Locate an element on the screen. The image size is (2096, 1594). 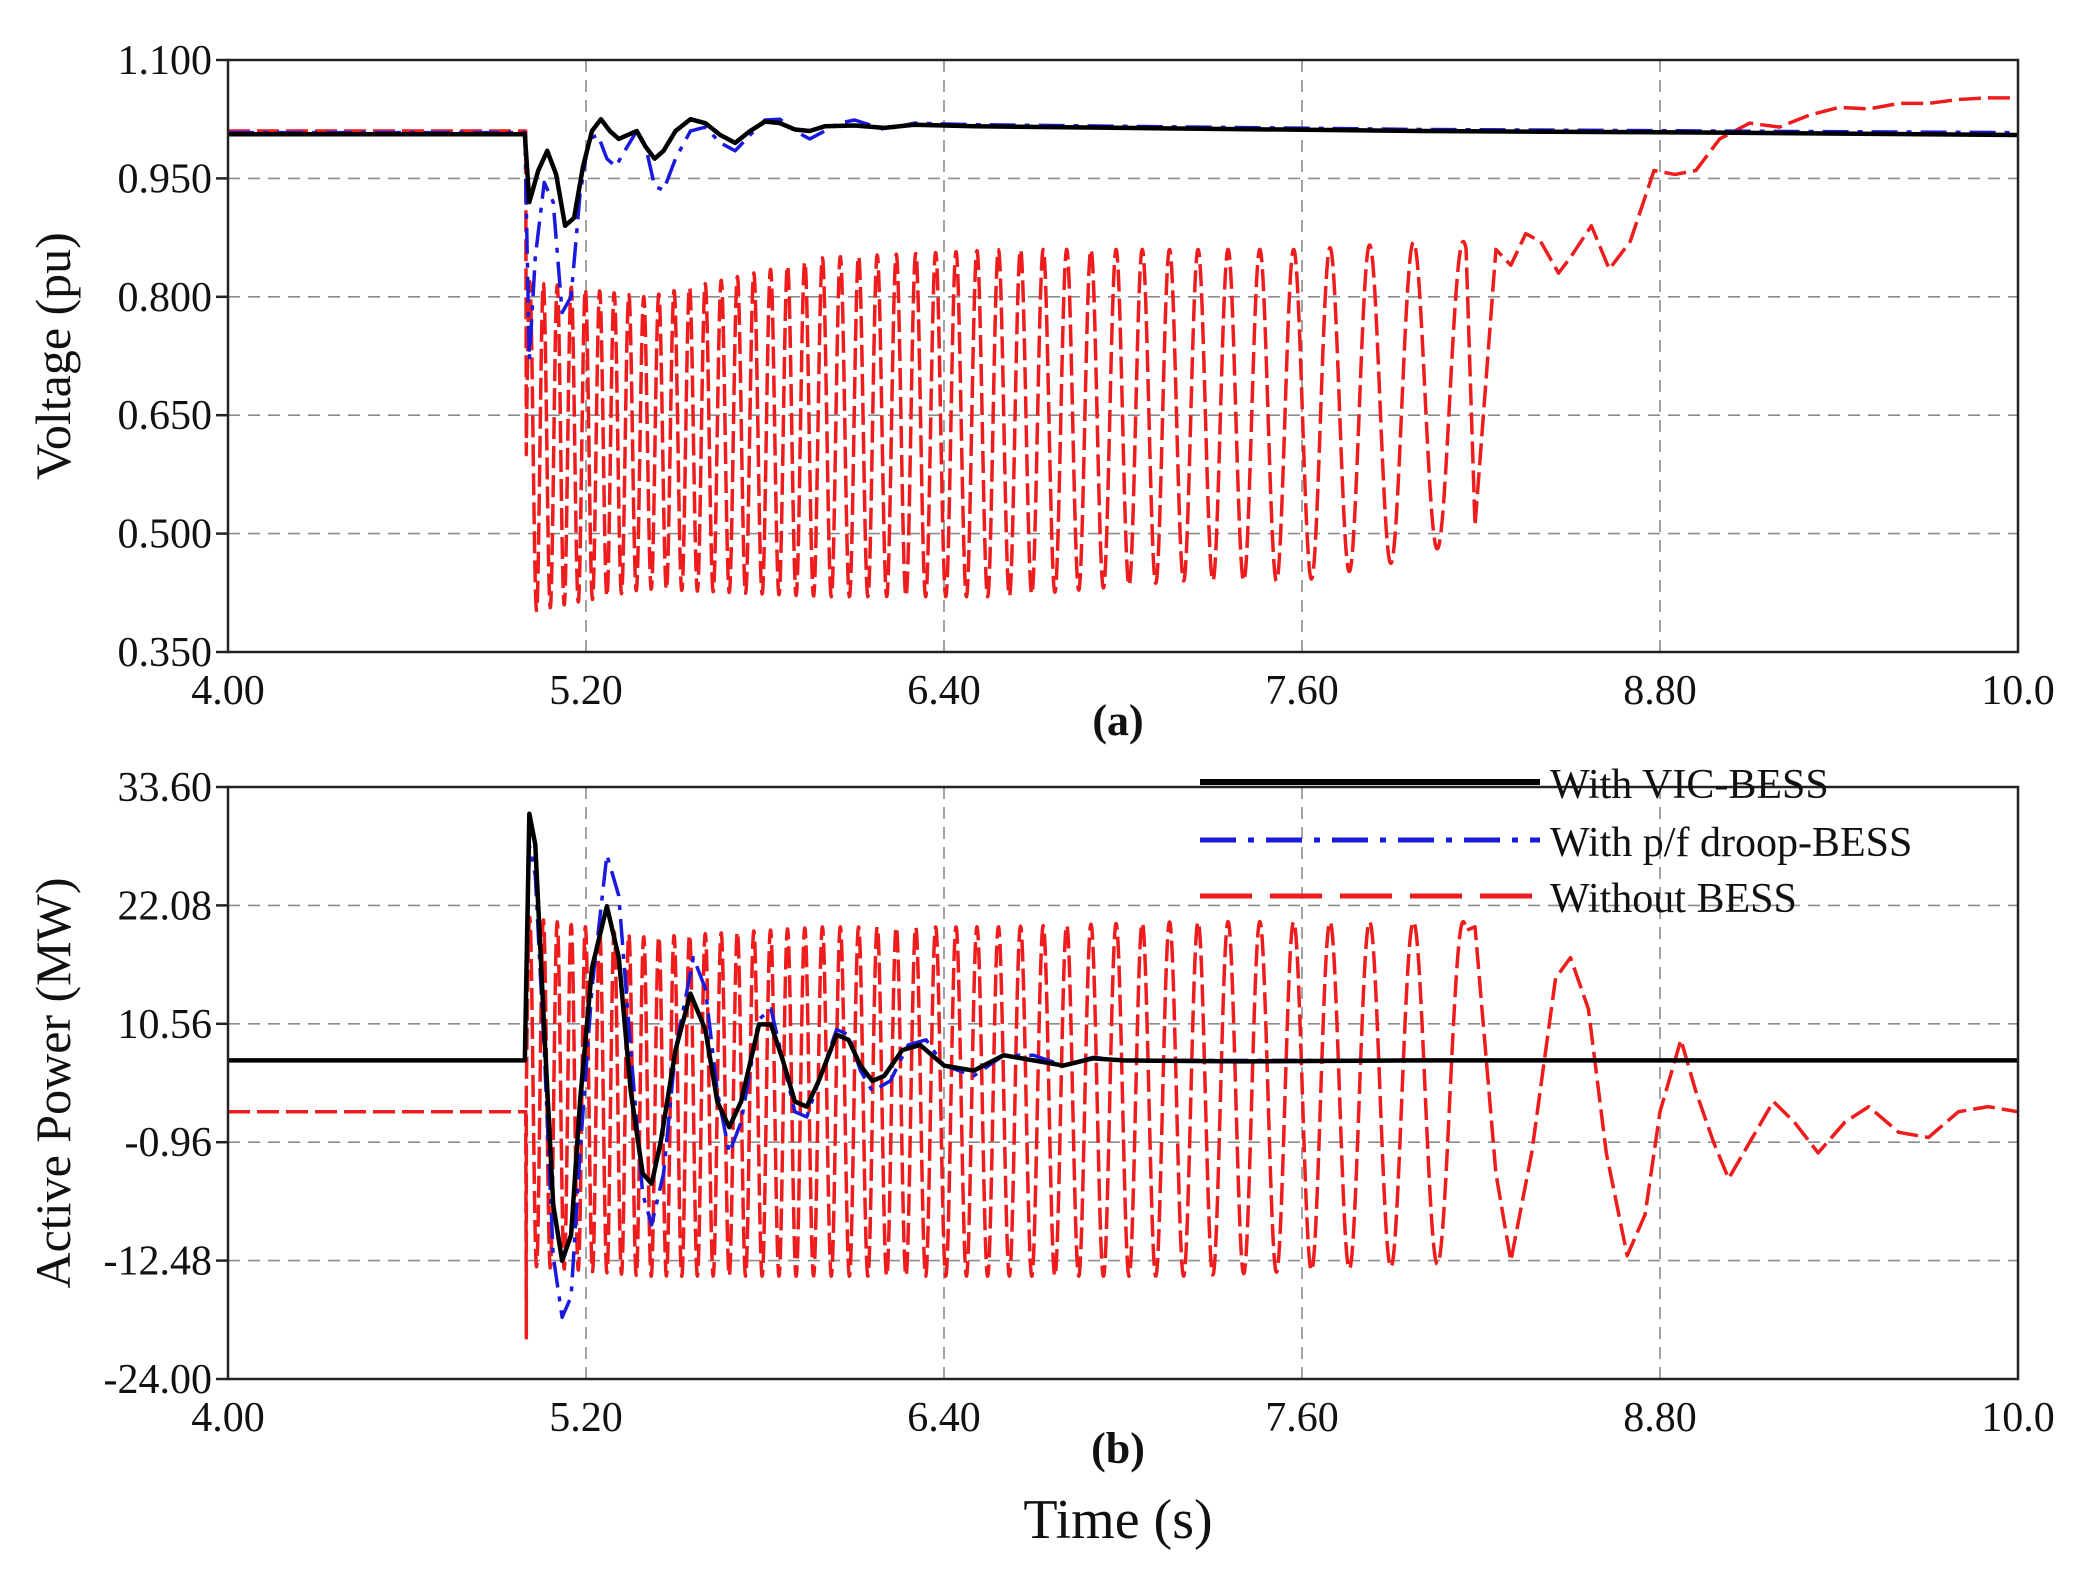
panel-a-y-tick-1: 0.950 is located at coordinates (165, 179).